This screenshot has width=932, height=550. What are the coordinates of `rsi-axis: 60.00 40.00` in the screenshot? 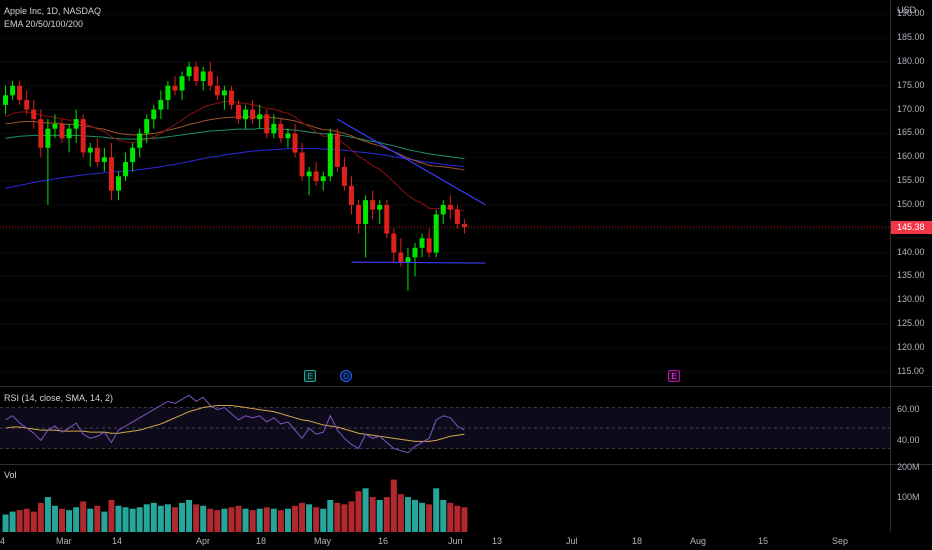 It's located at (911, 425).